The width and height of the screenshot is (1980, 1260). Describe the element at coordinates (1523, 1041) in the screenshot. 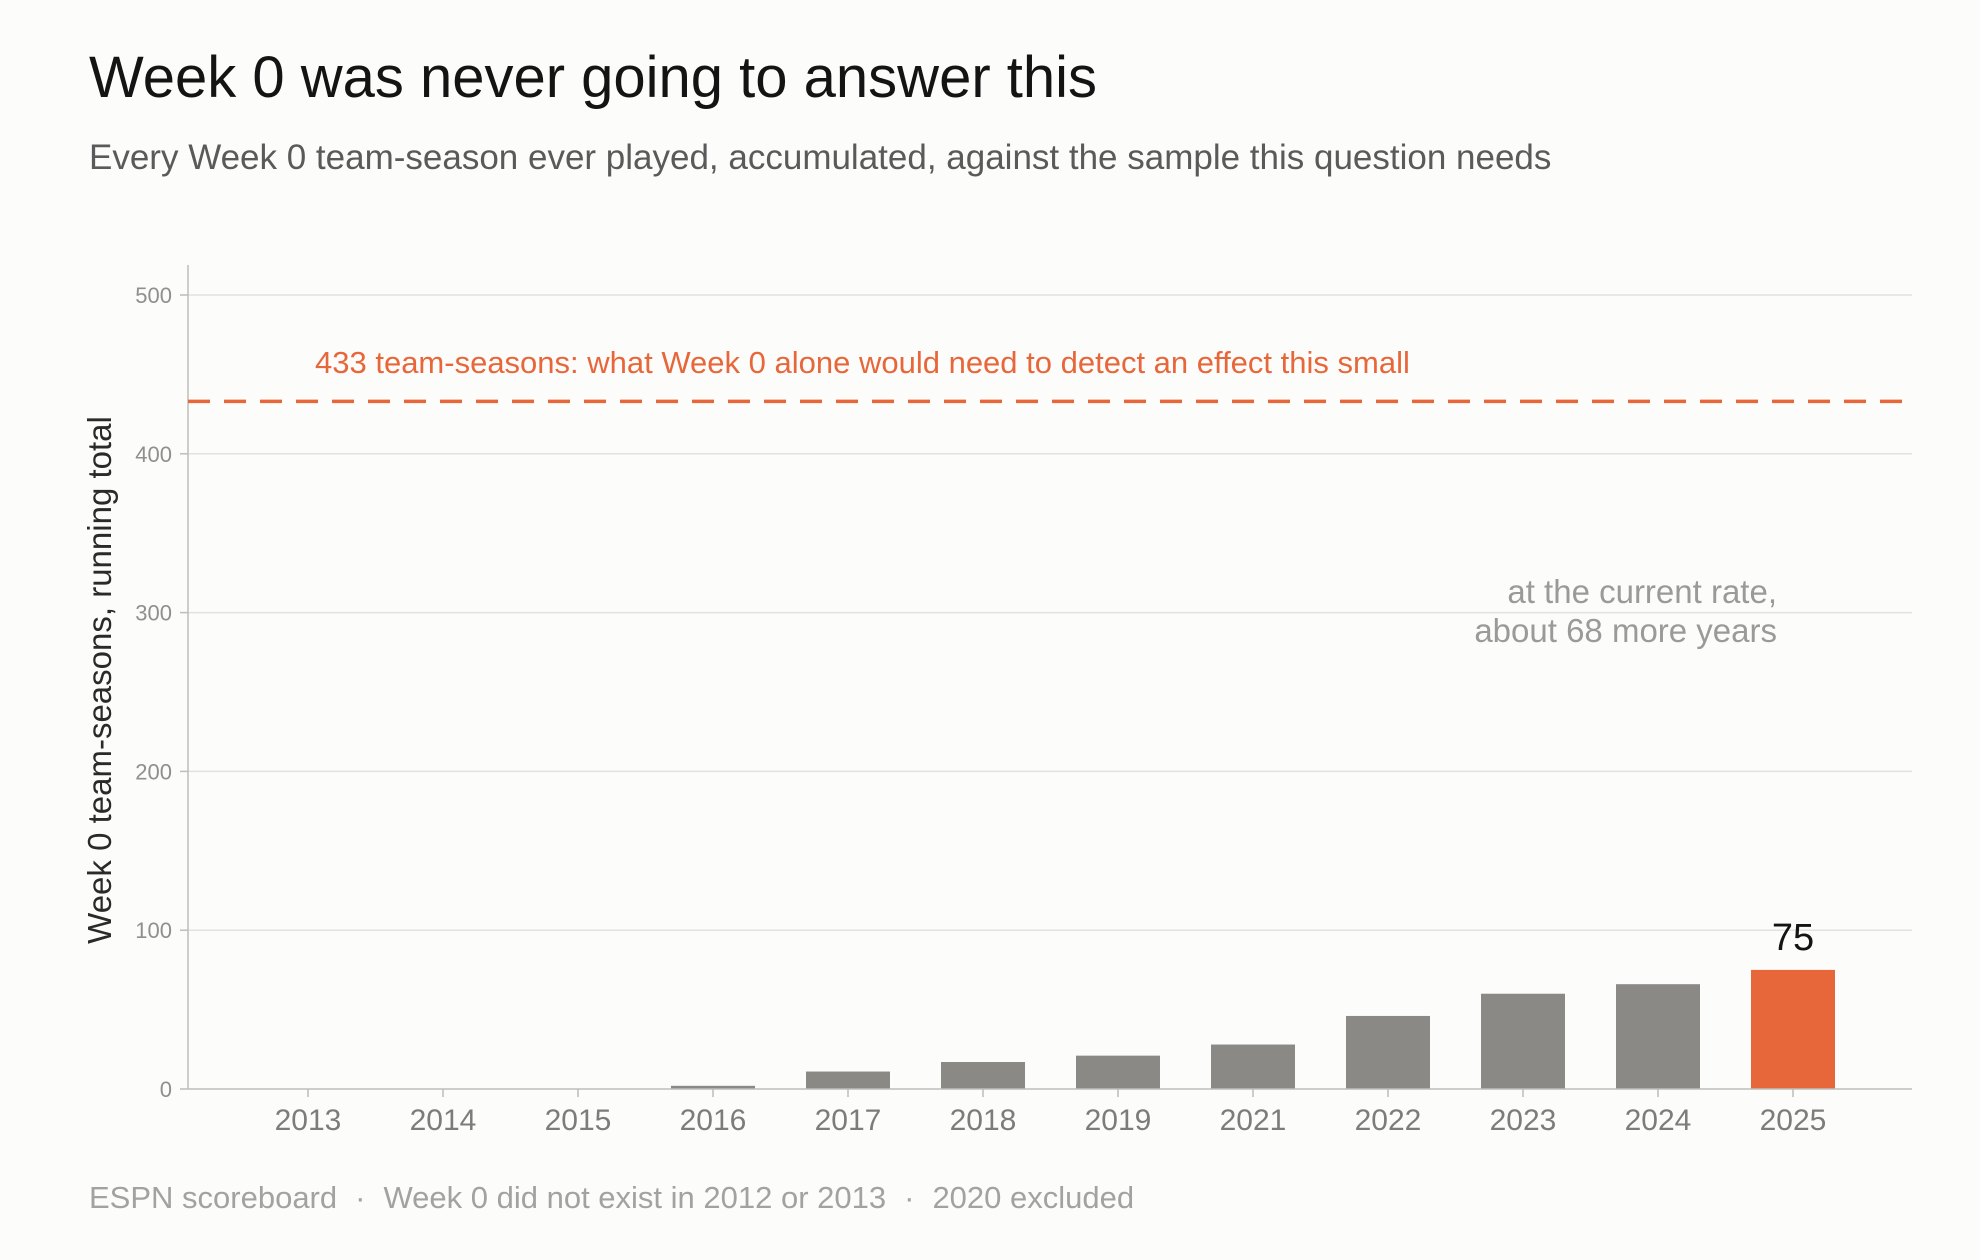

I see `bar-2023` at that location.